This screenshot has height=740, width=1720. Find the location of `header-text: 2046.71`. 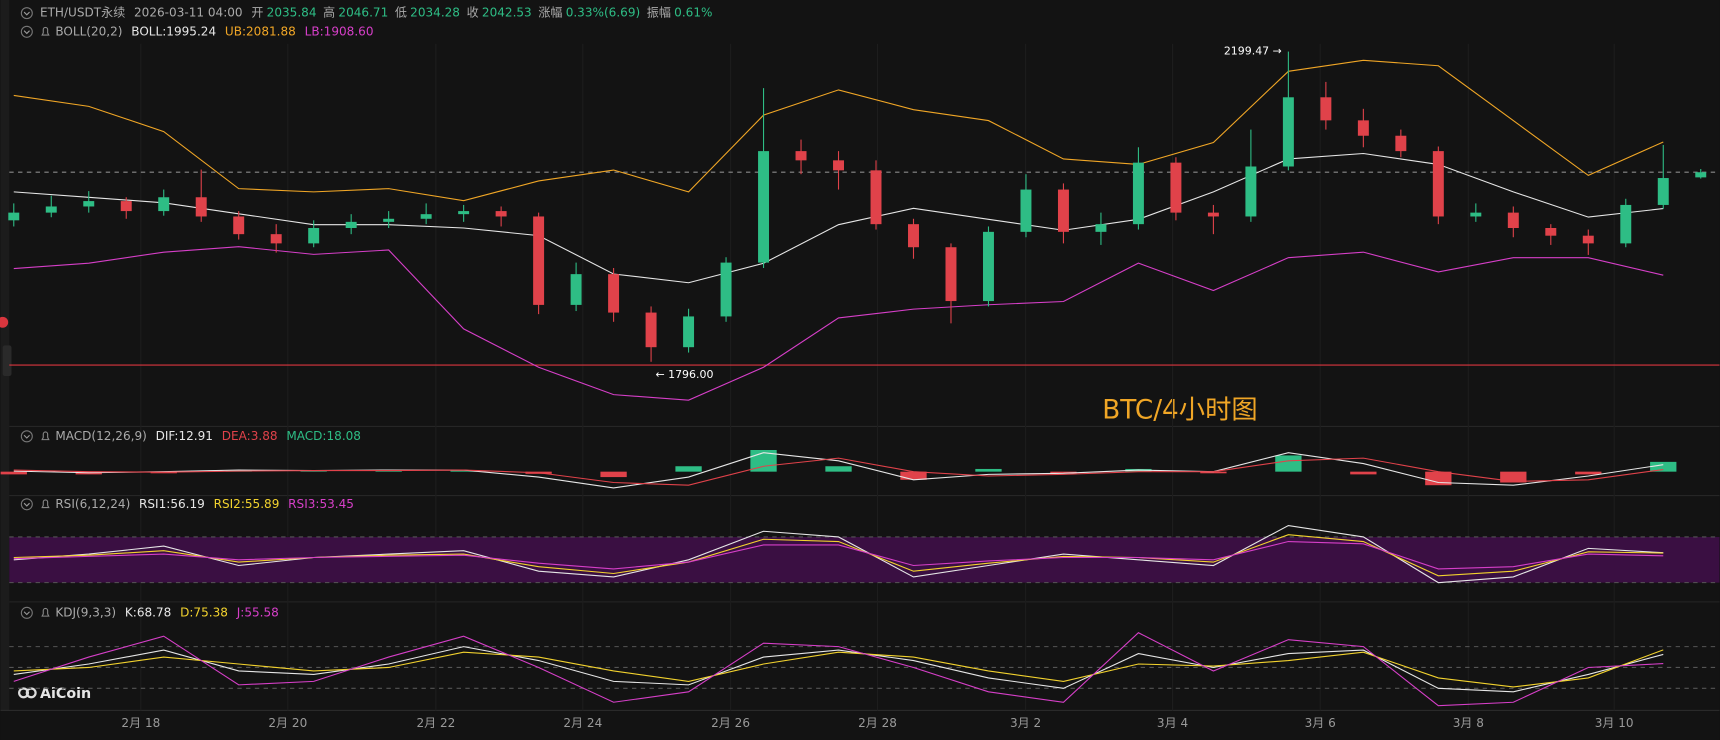

header-text: 2046.71 is located at coordinates (363, 13).